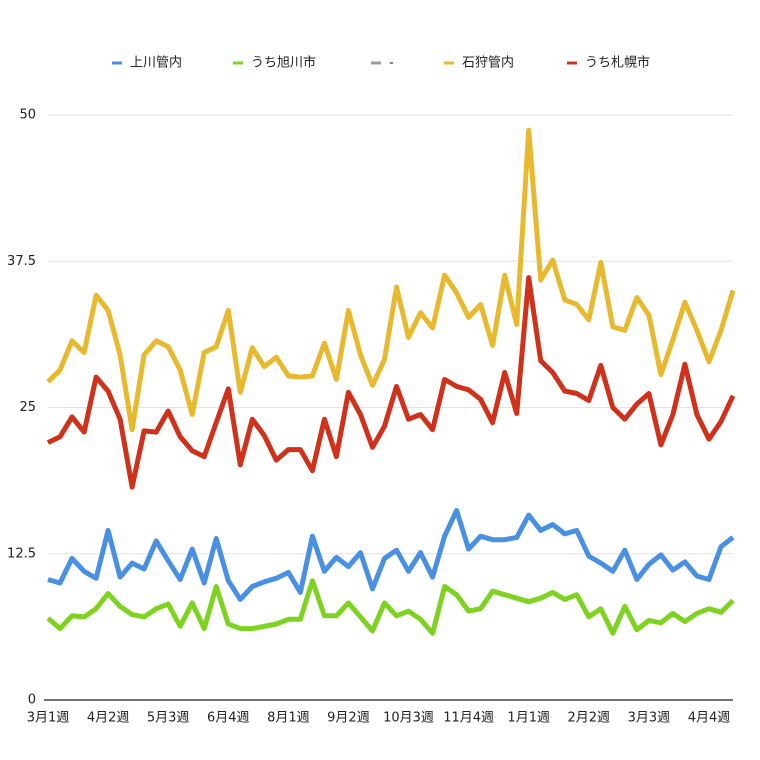  Describe the element at coordinates (108, 718) in the screenshot. I see `x-tick-label: 4月2週` at that location.